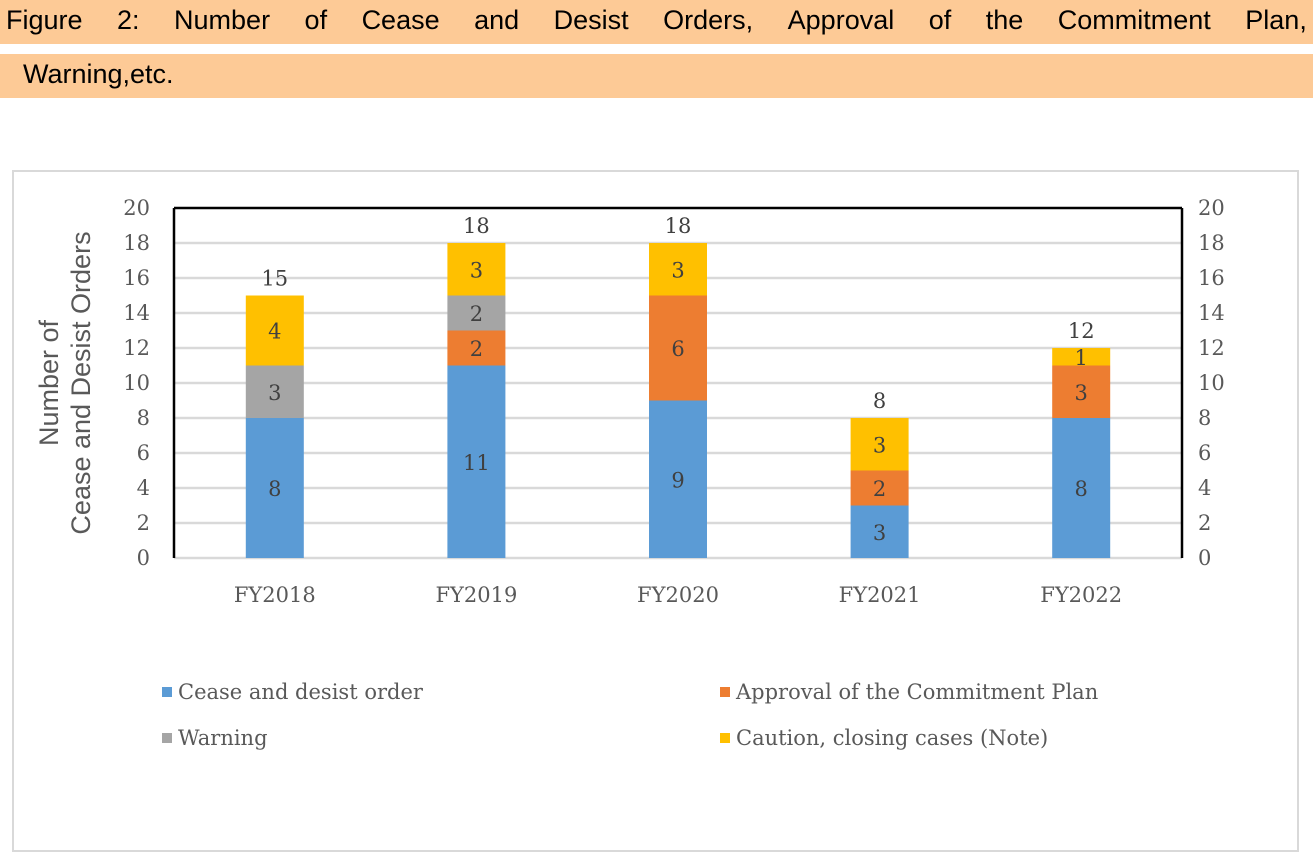 The image size is (1313, 854). I want to click on legend-item: Cease and desist order, so click(292, 692).